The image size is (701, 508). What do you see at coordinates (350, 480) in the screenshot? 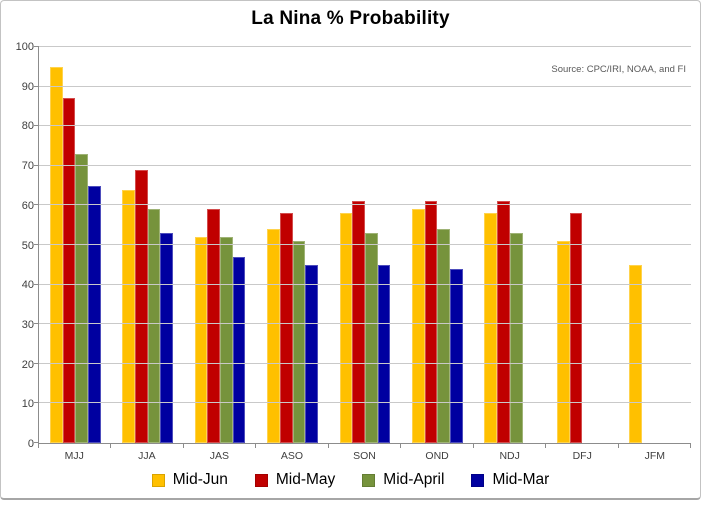
I see `legend: Mid-Jun Mid-May Mid-April Mid-Mar` at bounding box center [350, 480].